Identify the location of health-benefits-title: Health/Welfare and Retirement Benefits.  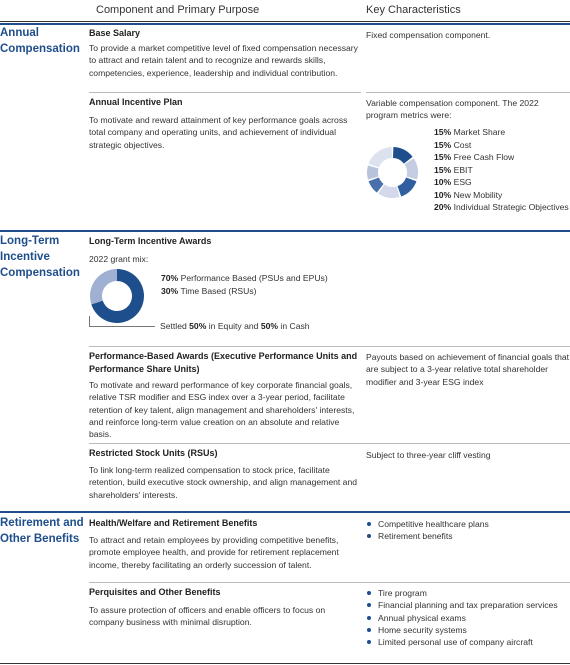
(173, 523).